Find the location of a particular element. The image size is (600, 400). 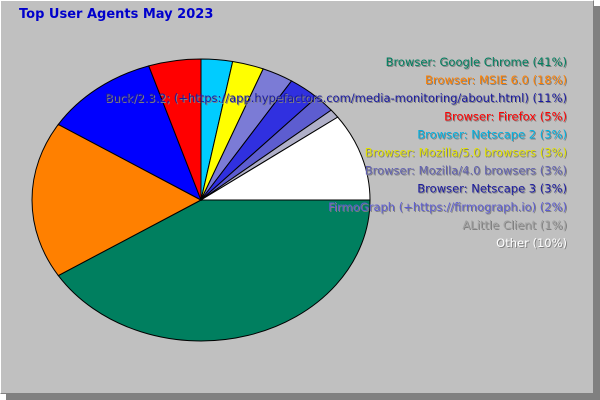

legend-shadow-0: Browser: Google Chrome (41%) is located at coordinates (477, 63).